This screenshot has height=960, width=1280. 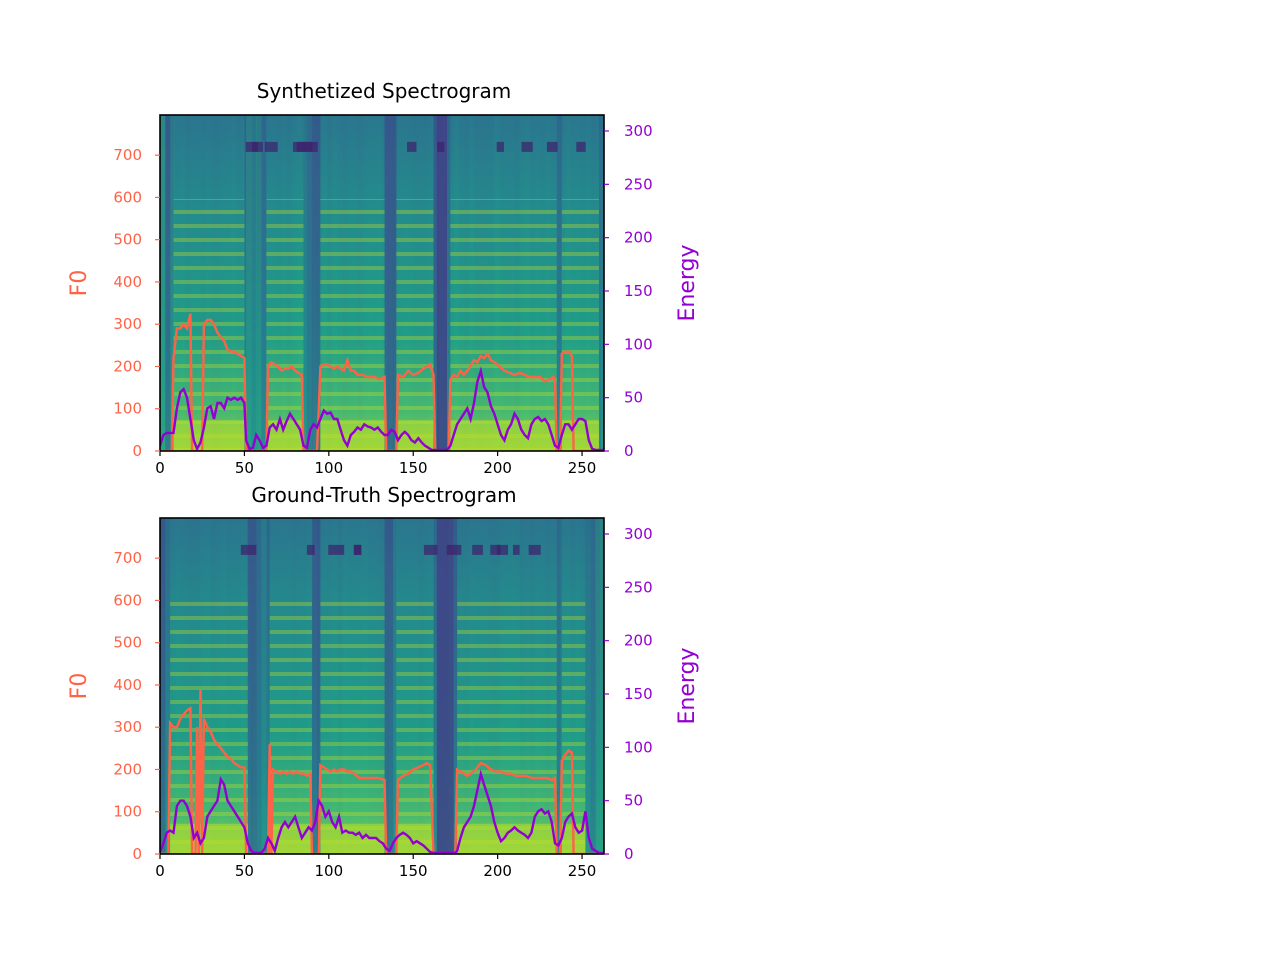 I want to click on f0-tick-label: 0, so click(x=137, y=451).